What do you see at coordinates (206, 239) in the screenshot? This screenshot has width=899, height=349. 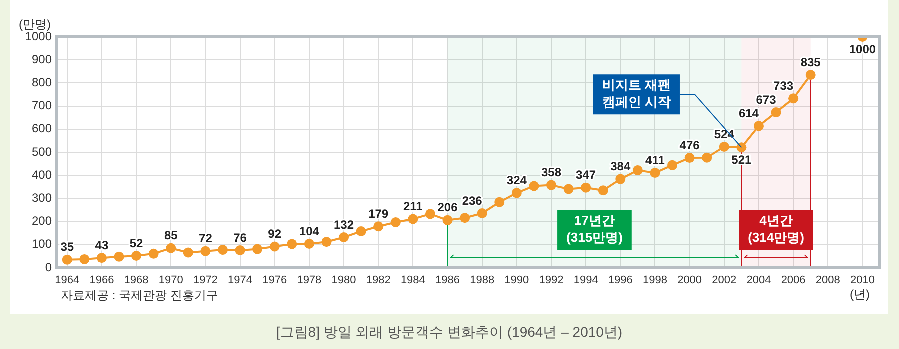 I see `data-label: 72` at bounding box center [206, 239].